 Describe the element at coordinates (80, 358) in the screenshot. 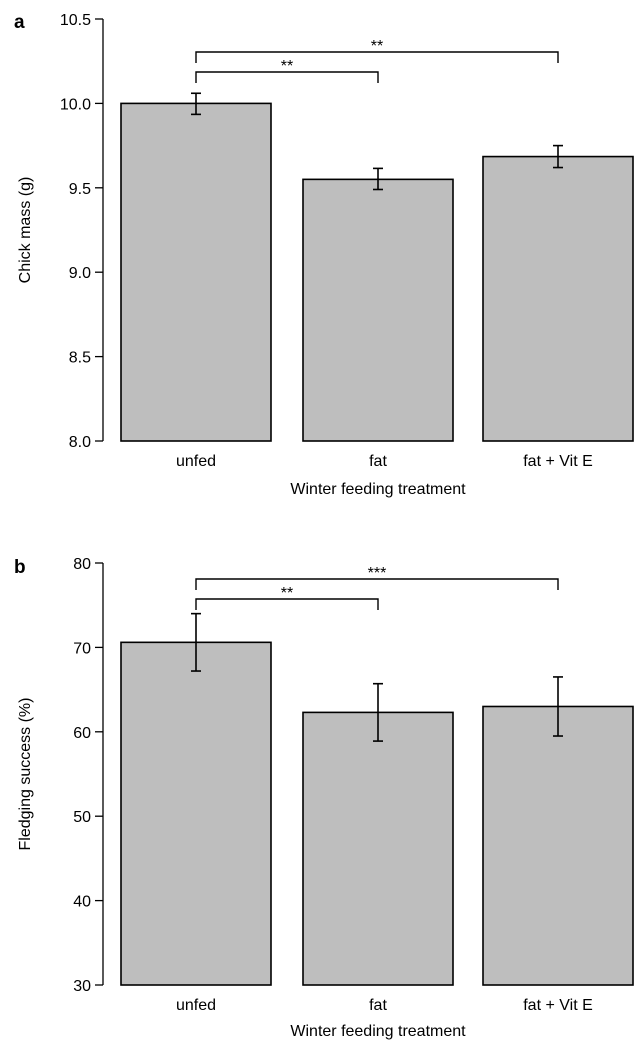

I see `y-tick-label: 8.5` at that location.